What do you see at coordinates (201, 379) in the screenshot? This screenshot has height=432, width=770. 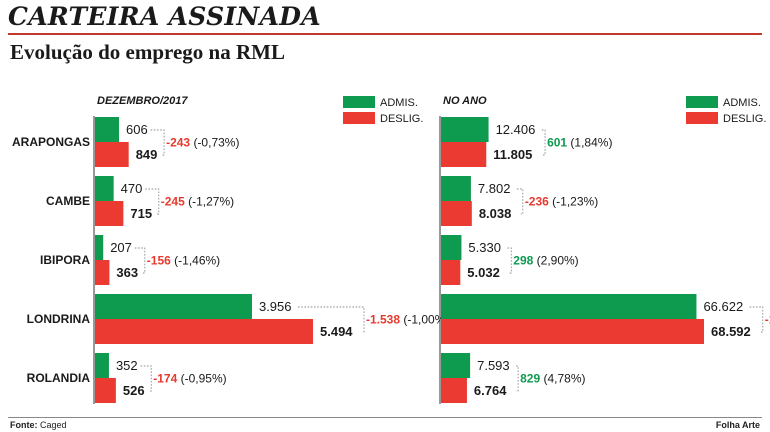 I see `net-change-percent-rolandia-dez: (-0,95%)` at bounding box center [201, 379].